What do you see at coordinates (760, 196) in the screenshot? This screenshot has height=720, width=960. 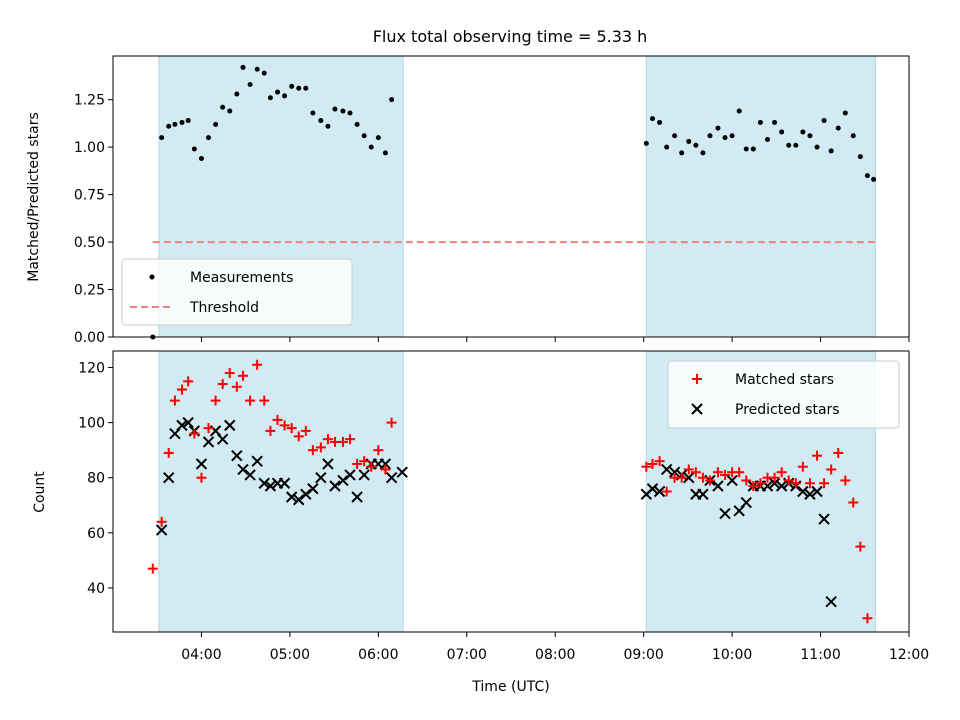 I see `ratio-observing-band` at bounding box center [760, 196].